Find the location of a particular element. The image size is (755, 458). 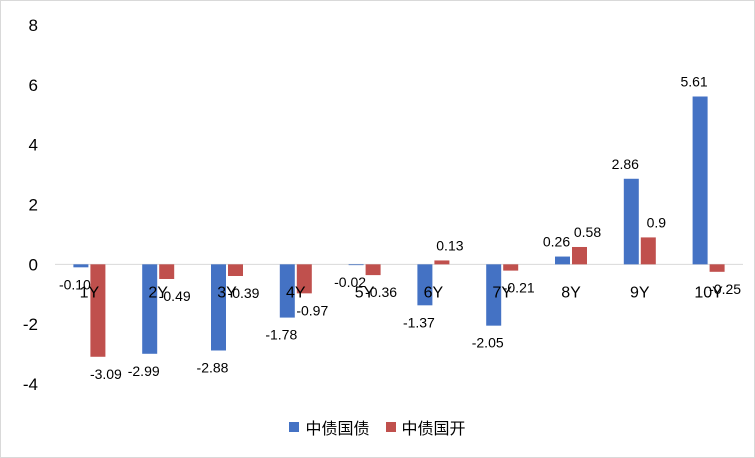

data-label-series-1: -1.78 is located at coordinates (281, 335).